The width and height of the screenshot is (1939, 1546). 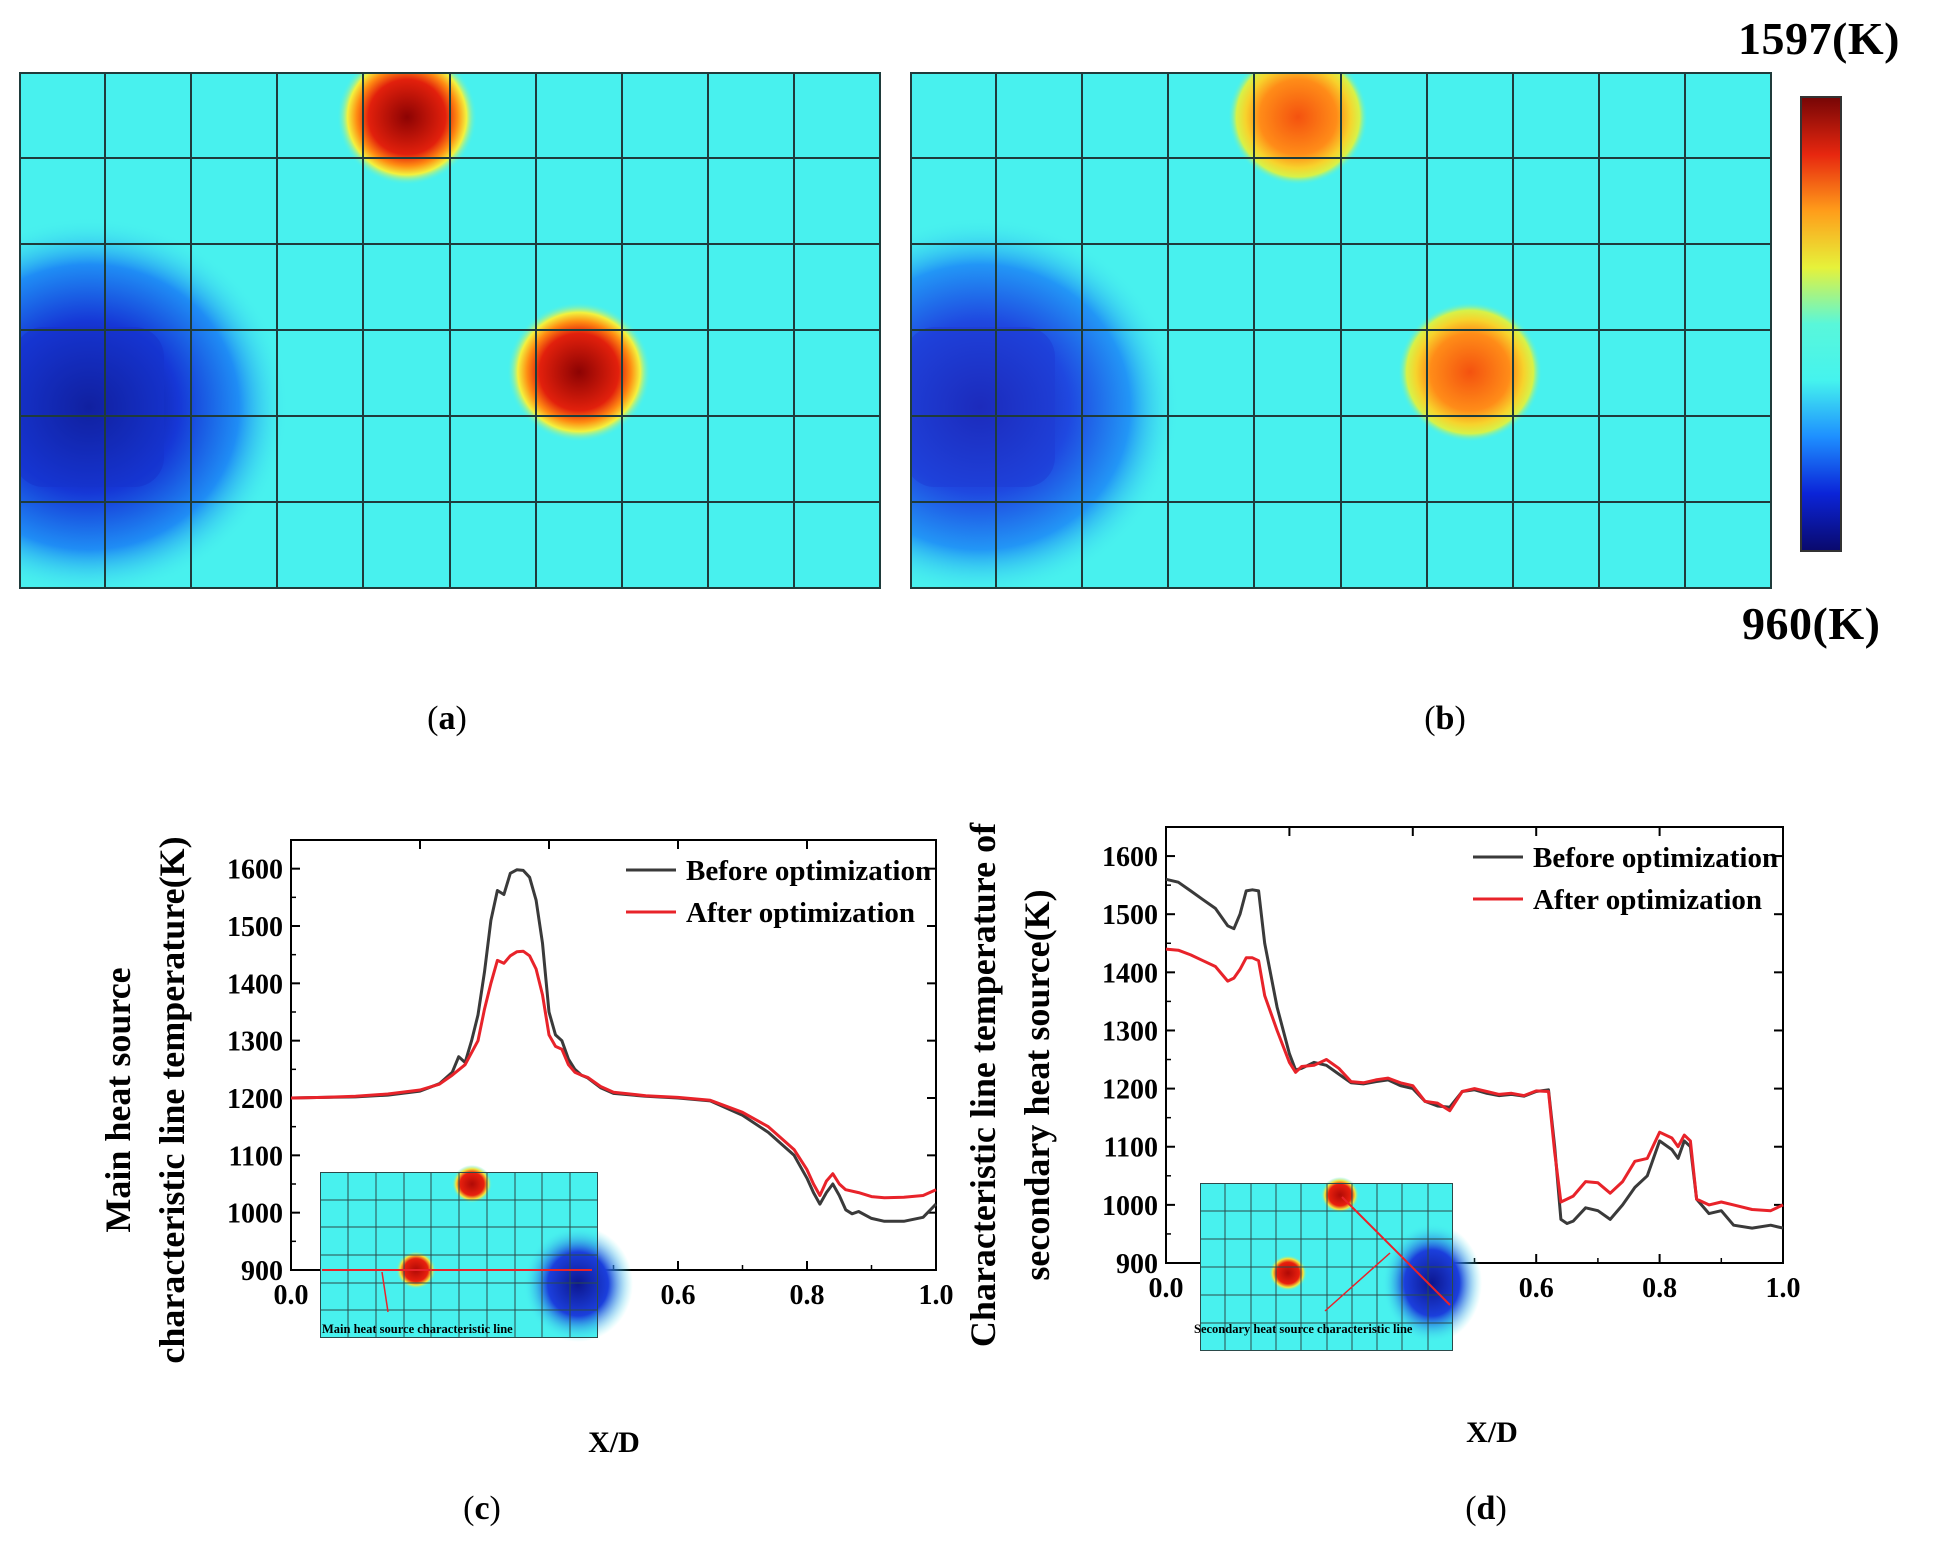 What do you see at coordinates (1821, 324) in the screenshot?
I see `colorbar` at bounding box center [1821, 324].